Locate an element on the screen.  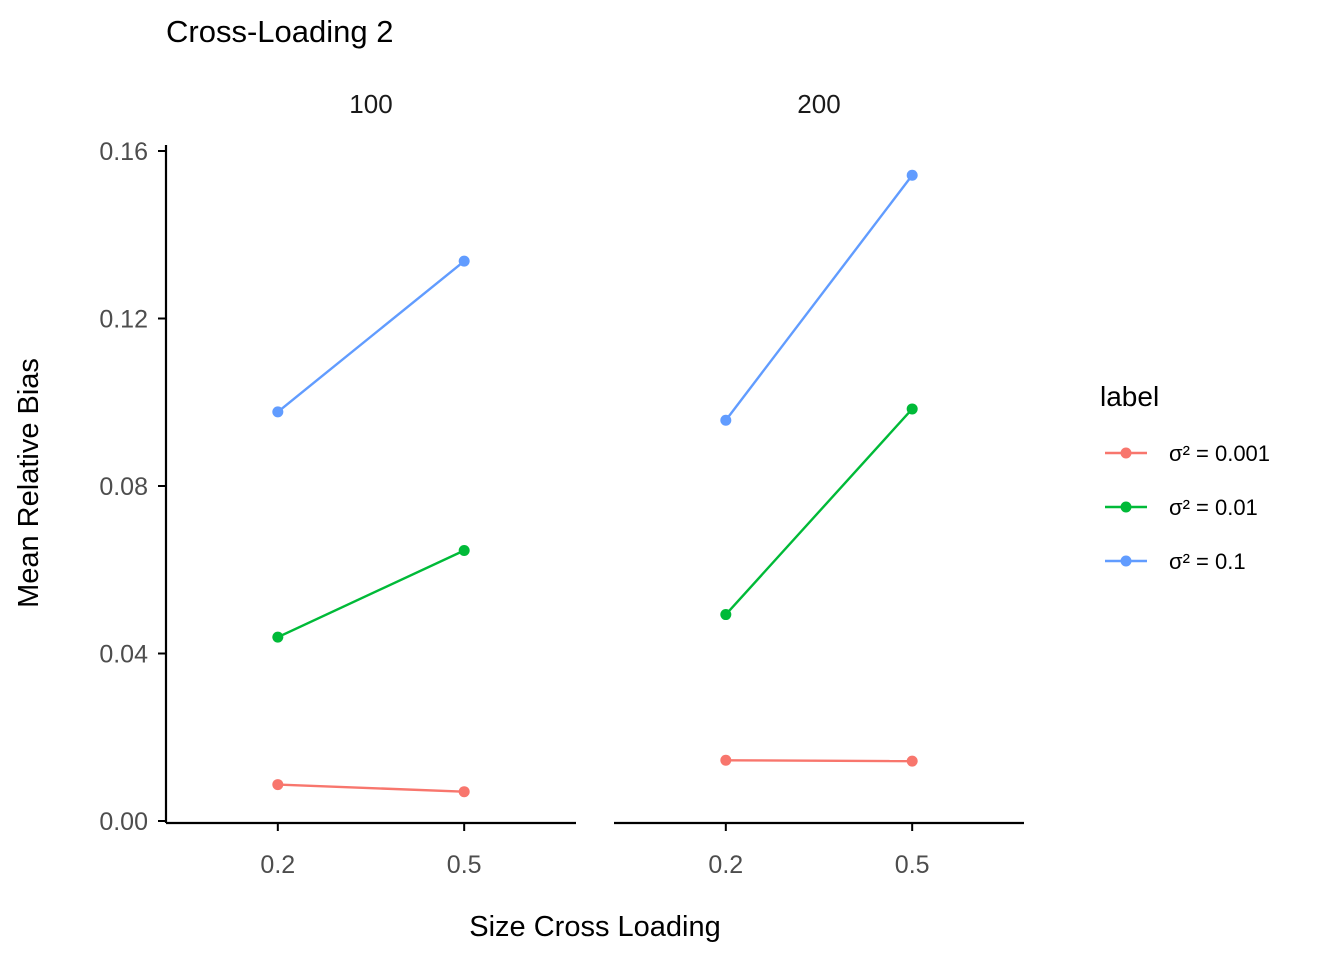
legend-label: σ² = 0.001 is located at coordinates (1219, 453).